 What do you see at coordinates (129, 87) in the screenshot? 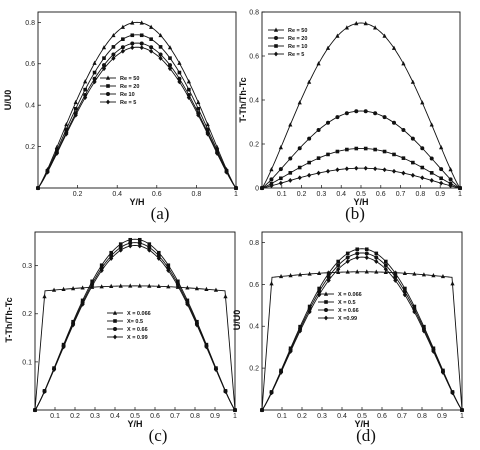
I see `legend-label: Re = 20` at bounding box center [129, 87].